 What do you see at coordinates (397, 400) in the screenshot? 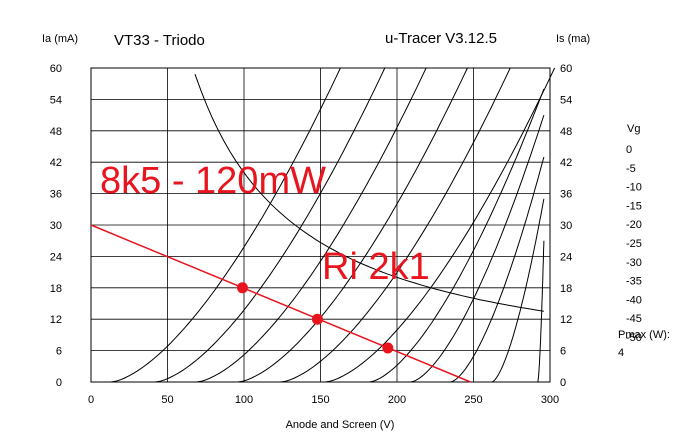
I see `x-tick-label: 200` at bounding box center [397, 400].